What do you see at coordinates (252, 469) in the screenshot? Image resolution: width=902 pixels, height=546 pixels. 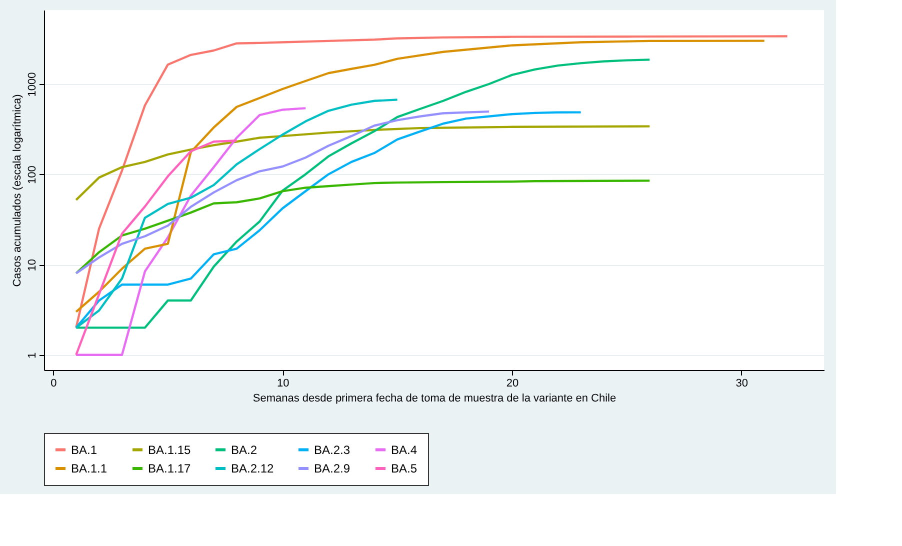 I see `legend-label: BA.2.12` at bounding box center [252, 469].